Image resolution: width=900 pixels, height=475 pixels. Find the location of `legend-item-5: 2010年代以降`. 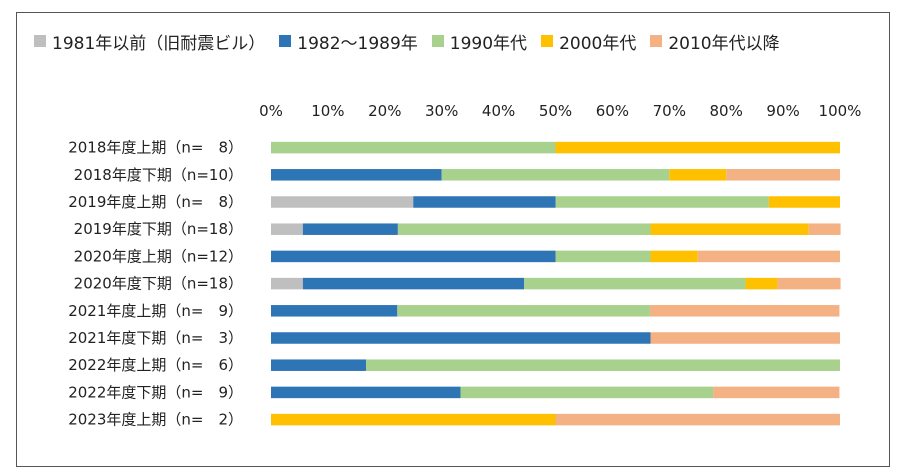

legend-item-5: 2010年代以降 is located at coordinates (715, 41).